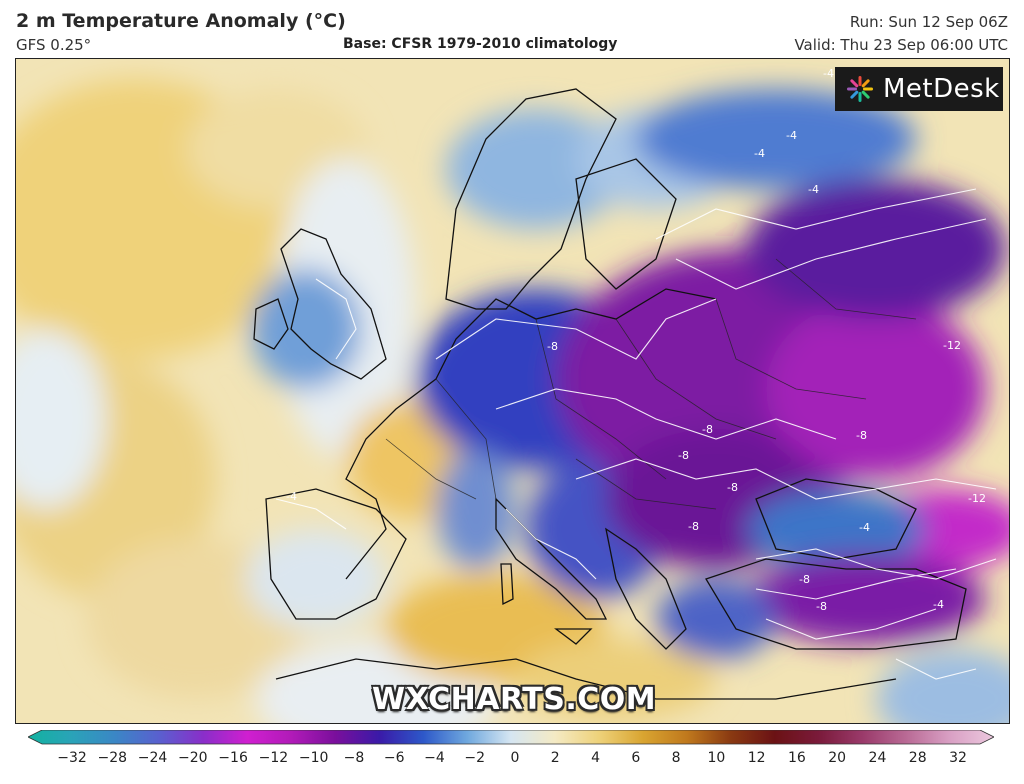 This screenshot has height=784, width=1024. I want to click on color-scale-tick-label: −24, so click(152, 758).